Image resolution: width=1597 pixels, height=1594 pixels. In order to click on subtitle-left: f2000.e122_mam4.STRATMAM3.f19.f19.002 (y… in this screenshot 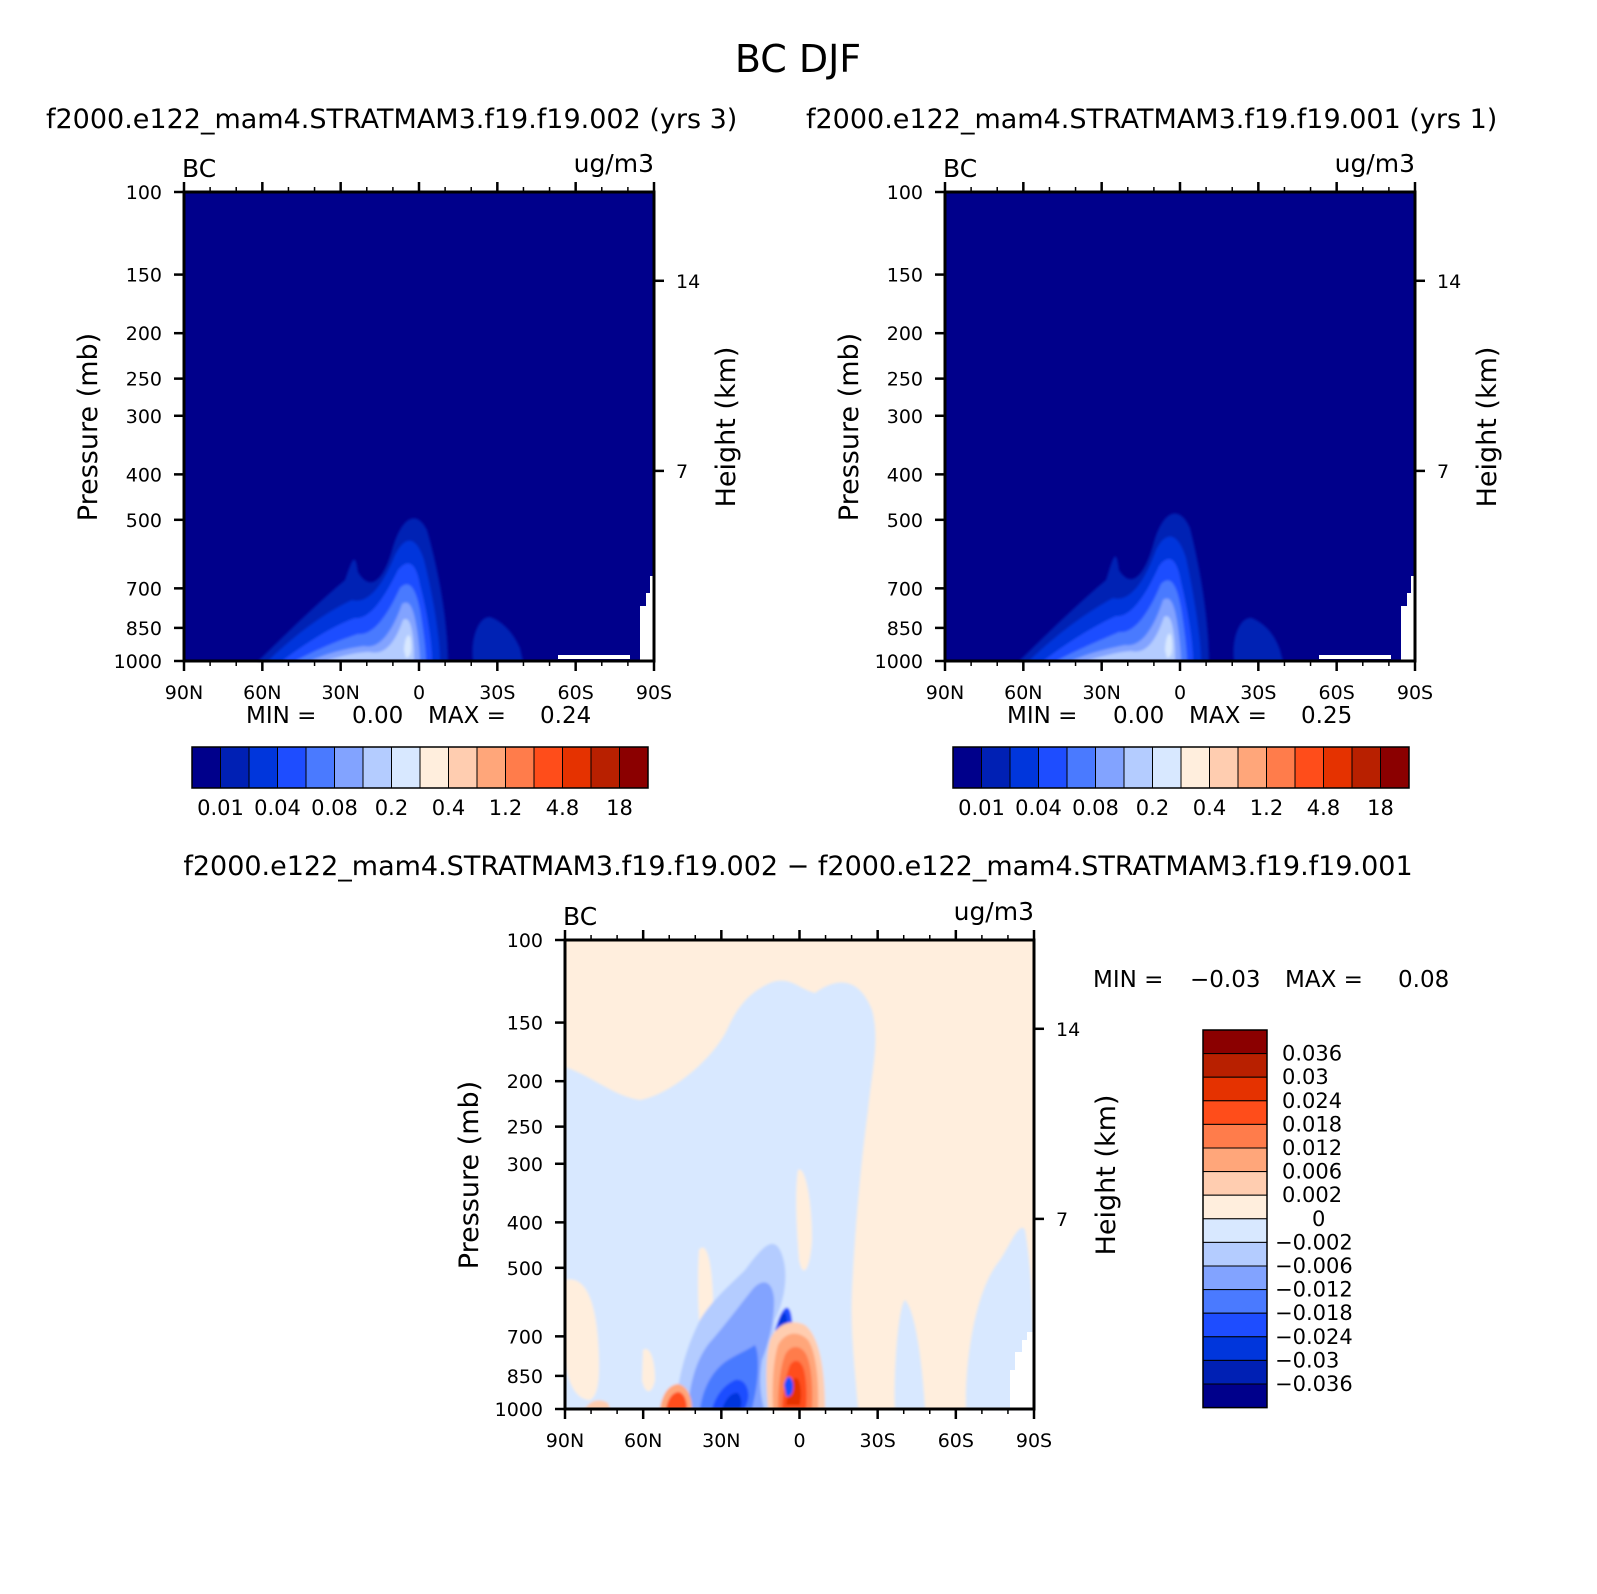, I will do `click(391, 119)`.